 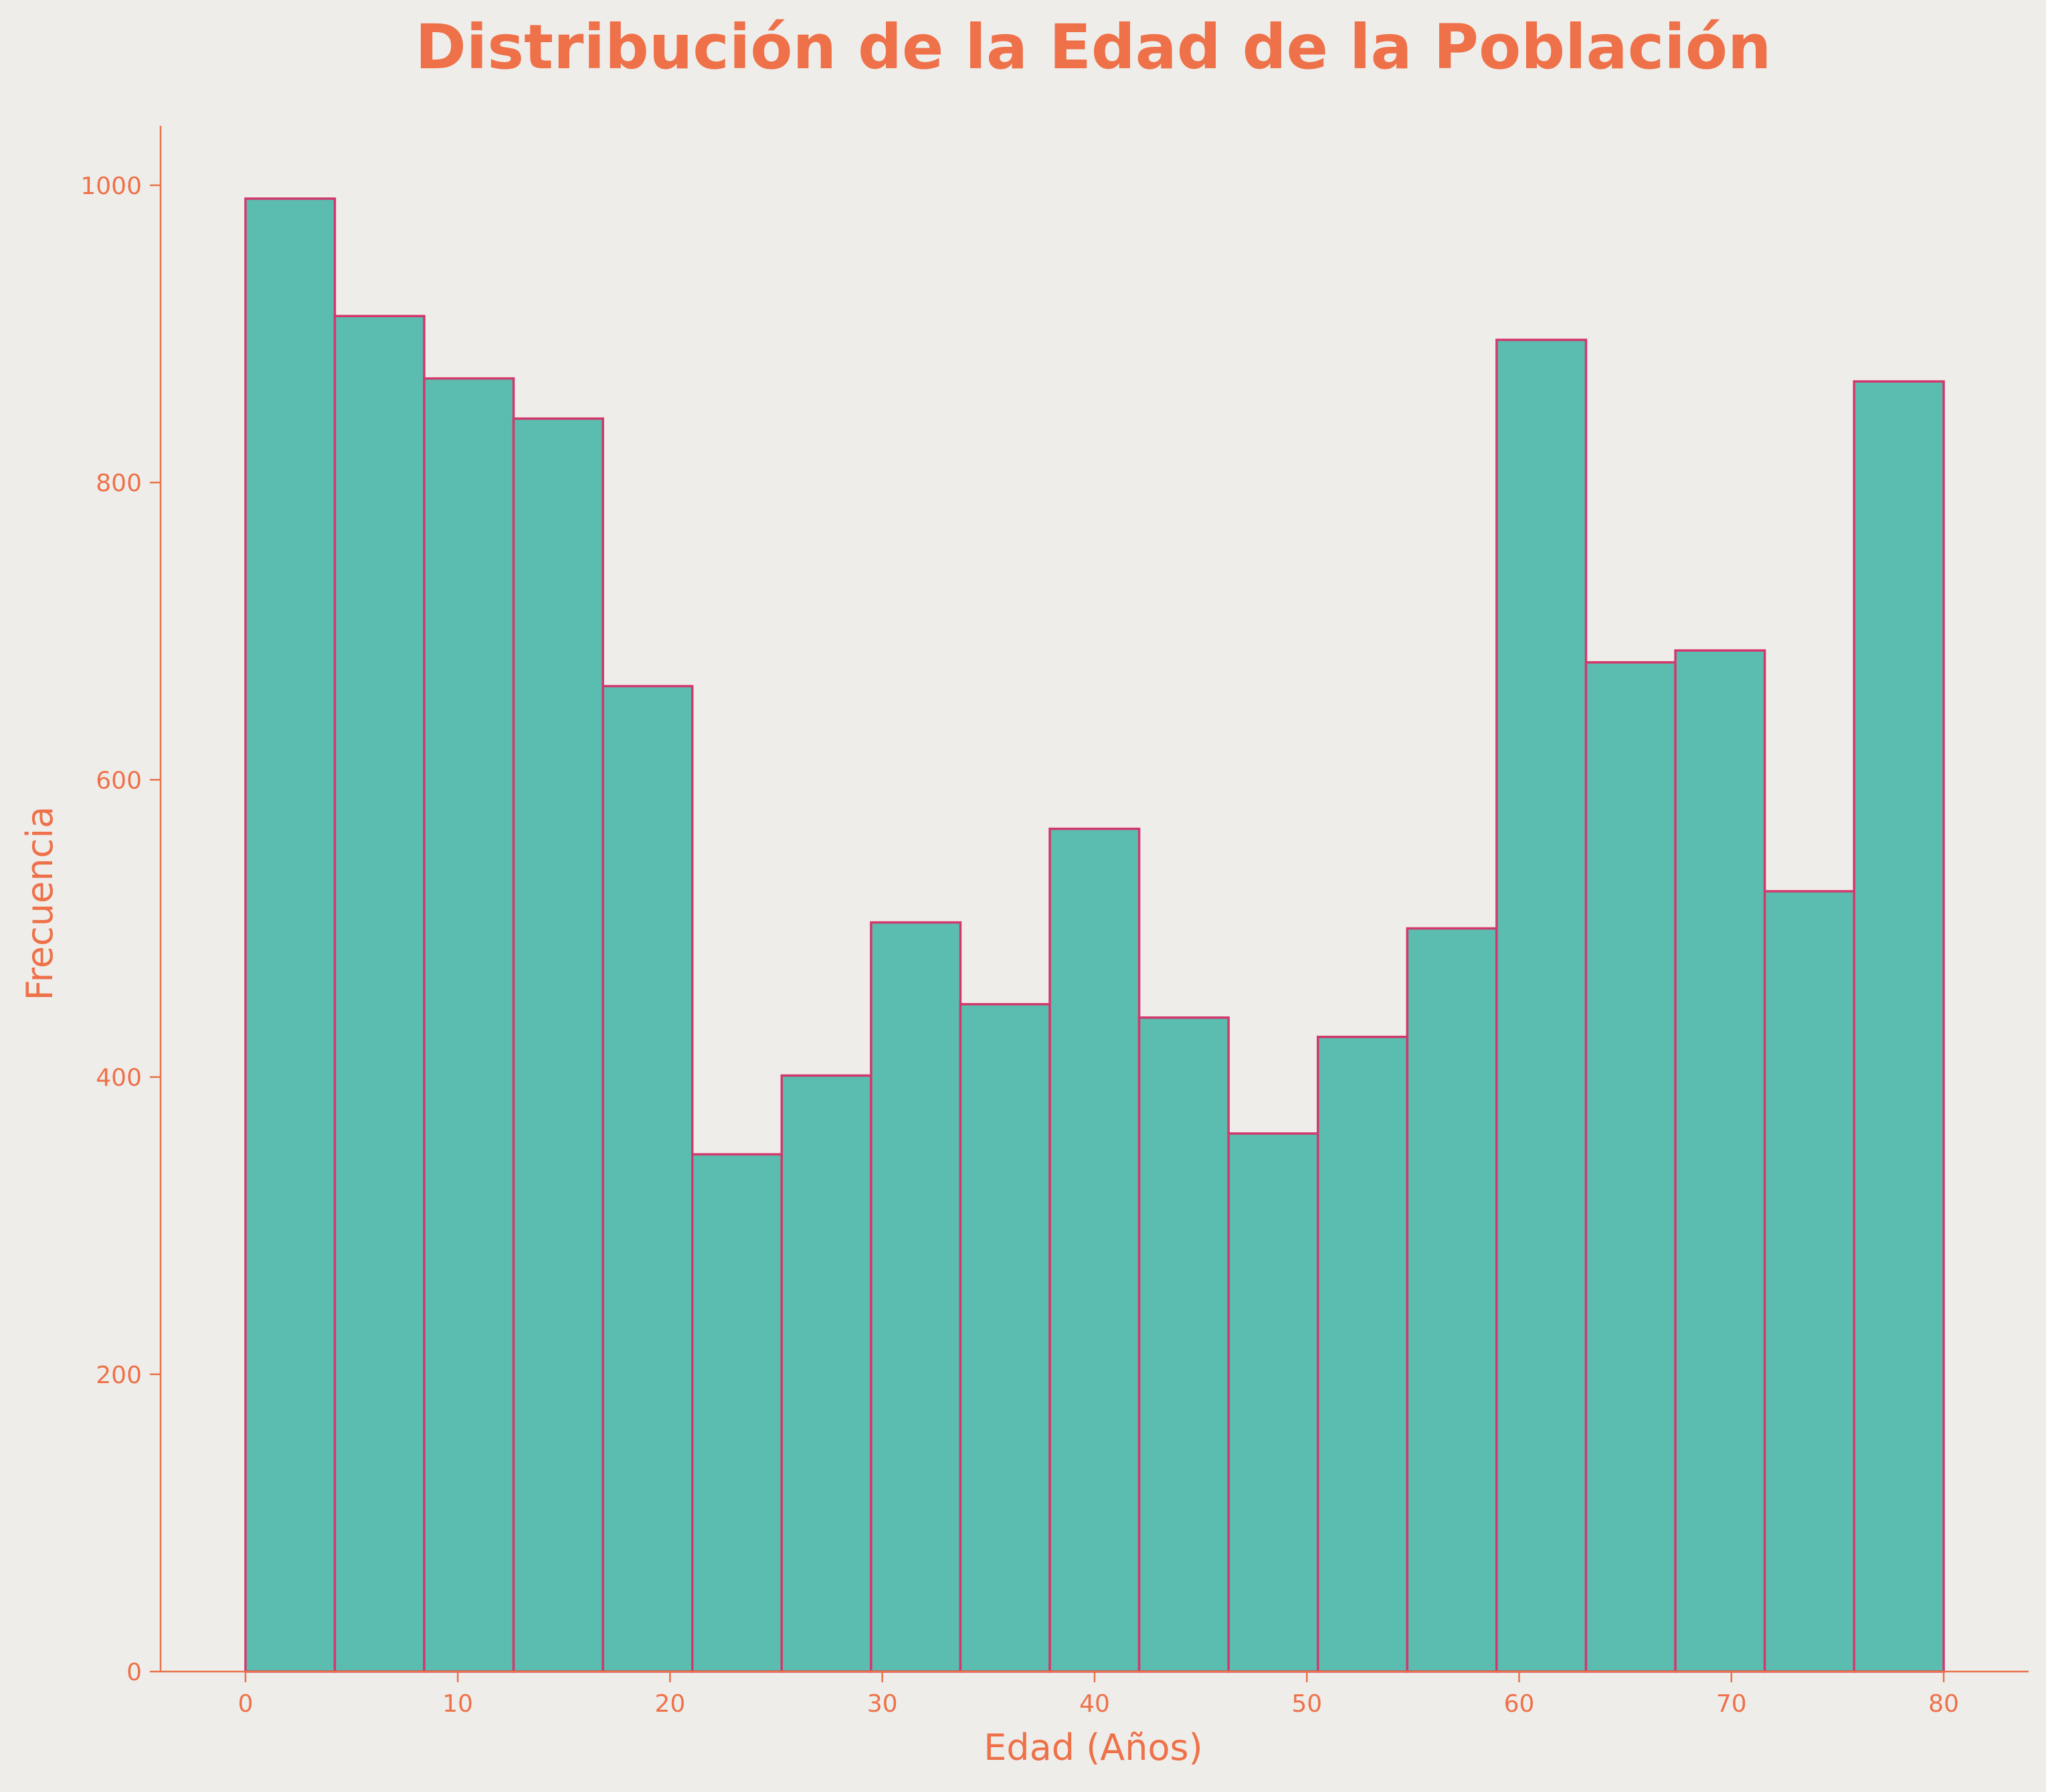 What do you see at coordinates (1093, 1747) in the screenshot?
I see `x-axis-label: Edad (Años)` at bounding box center [1093, 1747].